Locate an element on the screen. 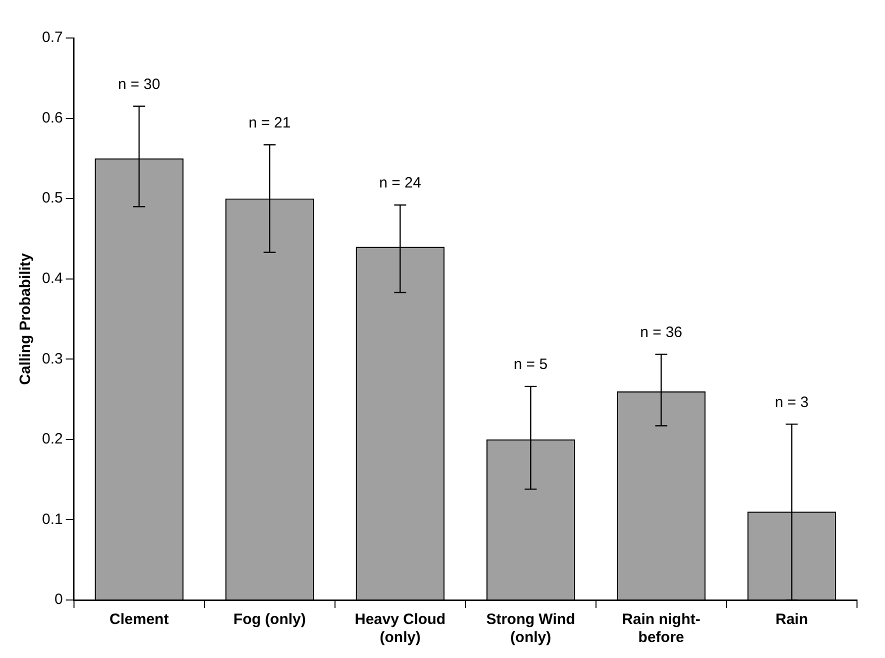 The width and height of the screenshot is (885, 658). y-tick-label: 0.6 is located at coordinates (52, 117).